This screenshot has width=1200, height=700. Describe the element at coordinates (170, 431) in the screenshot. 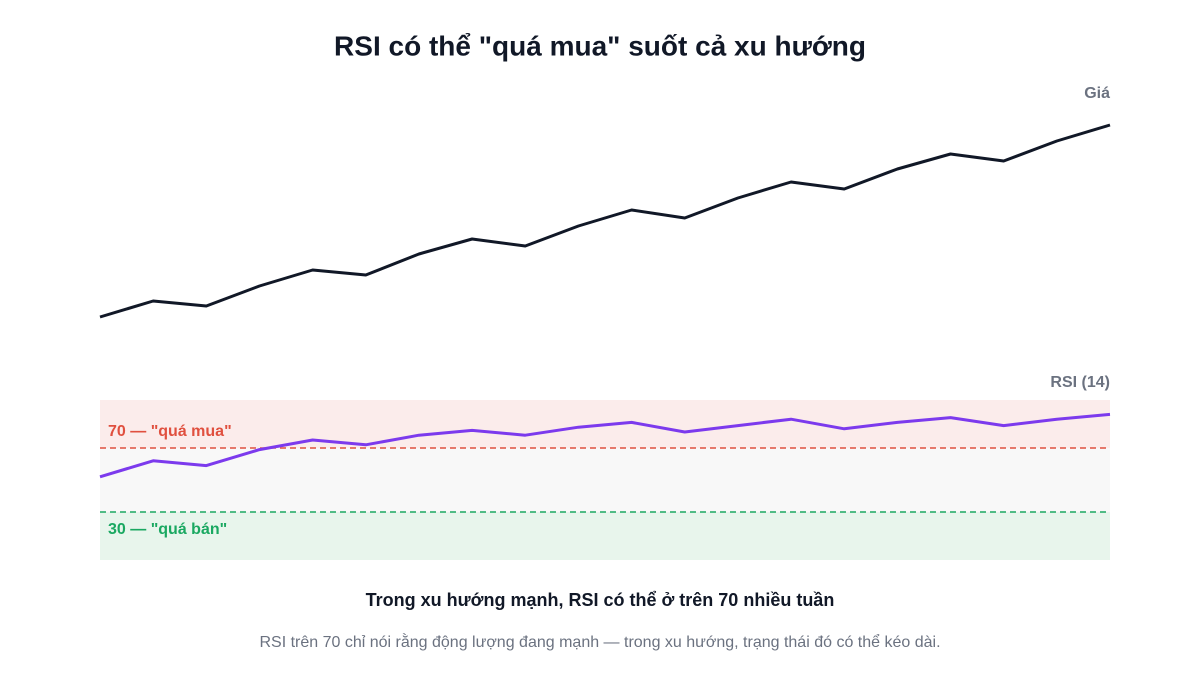

I see `threshold-label: 70 — "quá mua"` at that location.